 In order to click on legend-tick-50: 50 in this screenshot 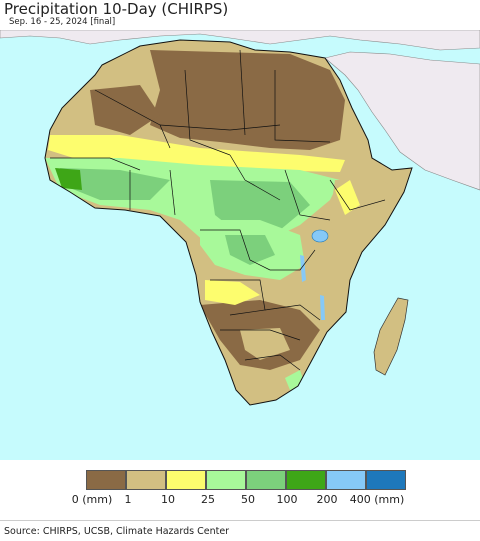, I will do `click(248, 499)`.